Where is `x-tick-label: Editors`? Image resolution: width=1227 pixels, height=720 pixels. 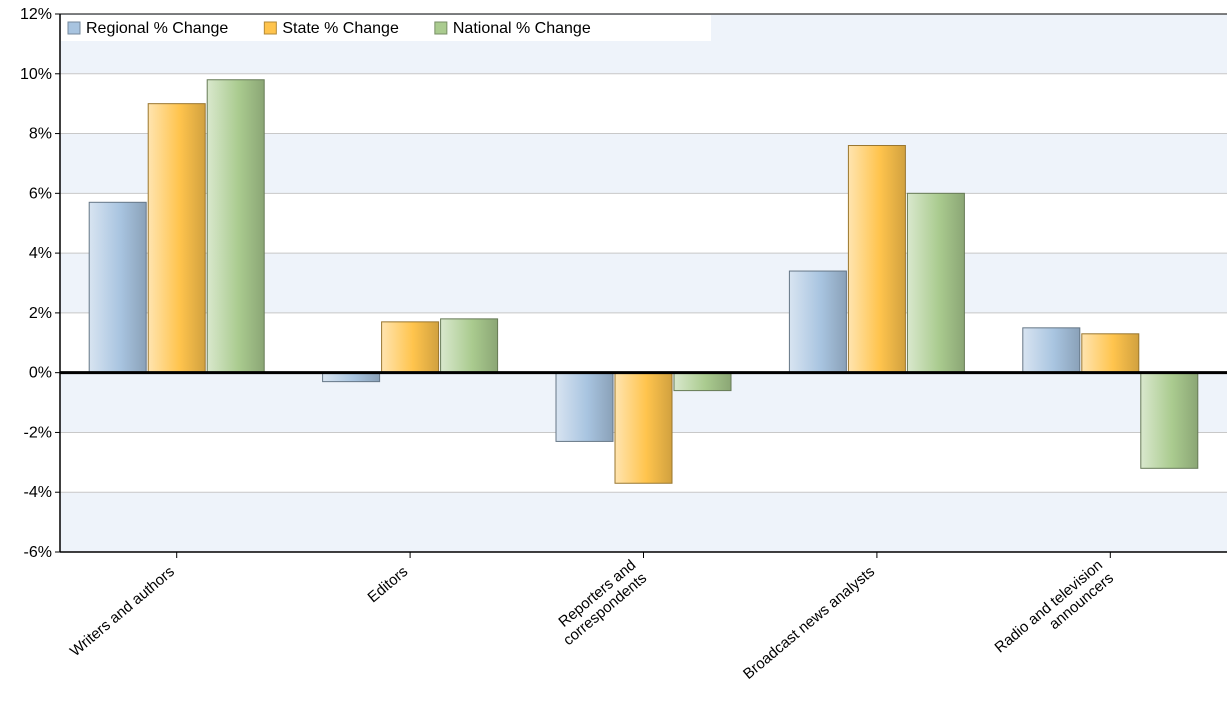
x-tick-label: Editors is located at coordinates (388, 584).